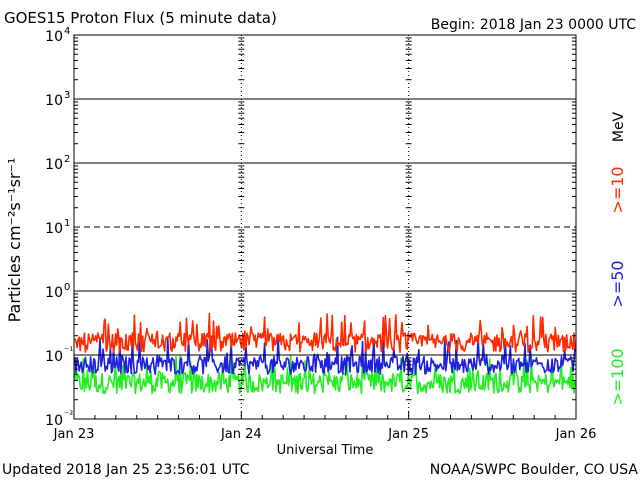 The height and width of the screenshot is (480, 640). What do you see at coordinates (408, 434) in the screenshot?
I see `x-tick-label: Jan 25` at bounding box center [408, 434].